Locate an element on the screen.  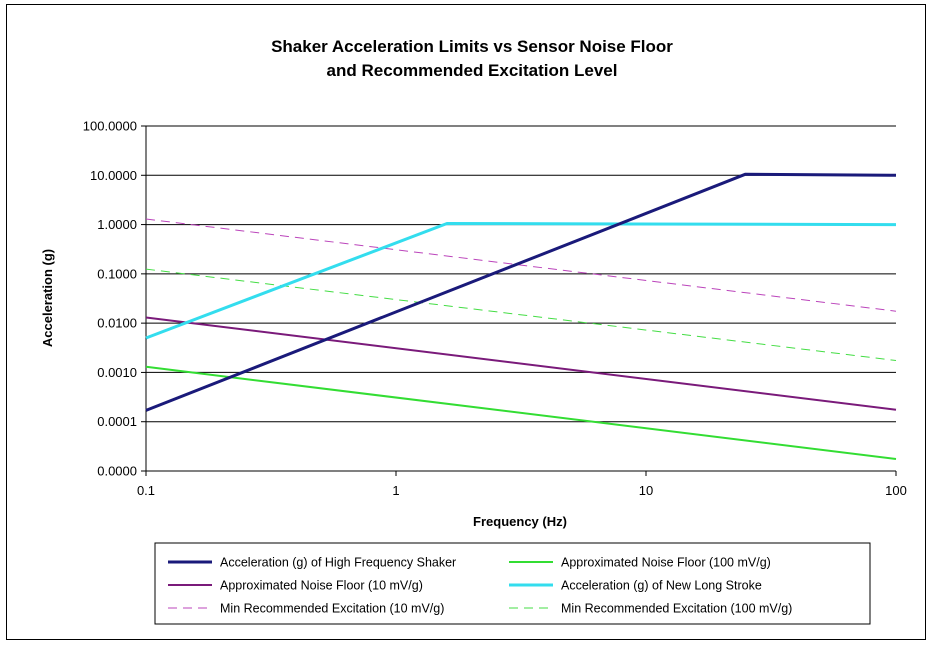
legend-box is located at coordinates (512, 583).